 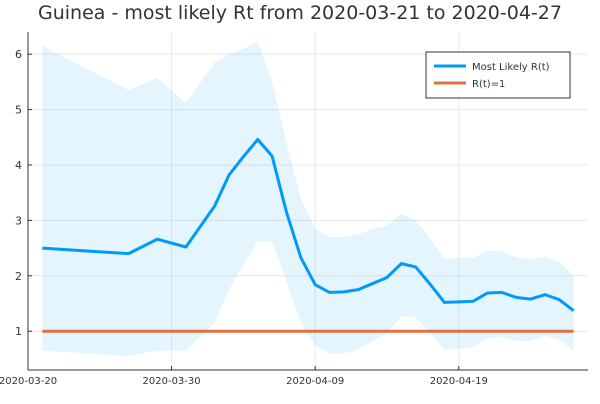 What do you see at coordinates (28, 381) in the screenshot?
I see `x-tick-label: 2020-03-20` at bounding box center [28, 381].